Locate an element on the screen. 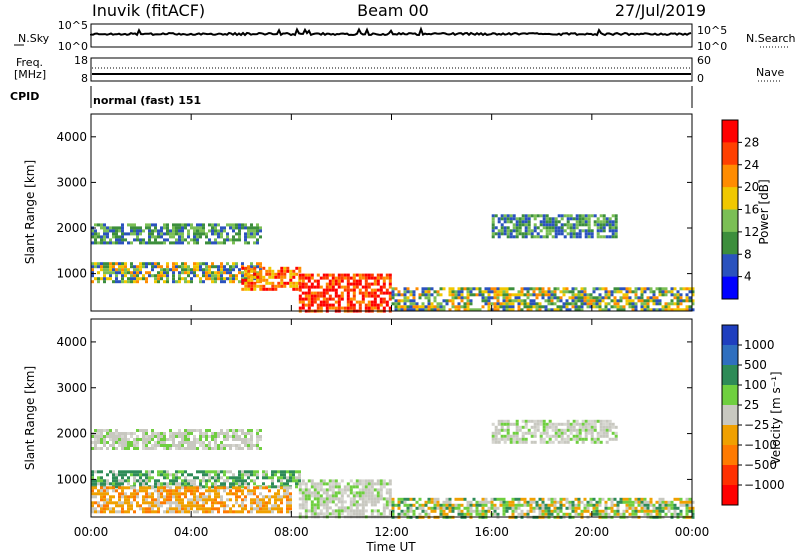  velocity-ytick-label: 4000 is located at coordinates (71, 342).